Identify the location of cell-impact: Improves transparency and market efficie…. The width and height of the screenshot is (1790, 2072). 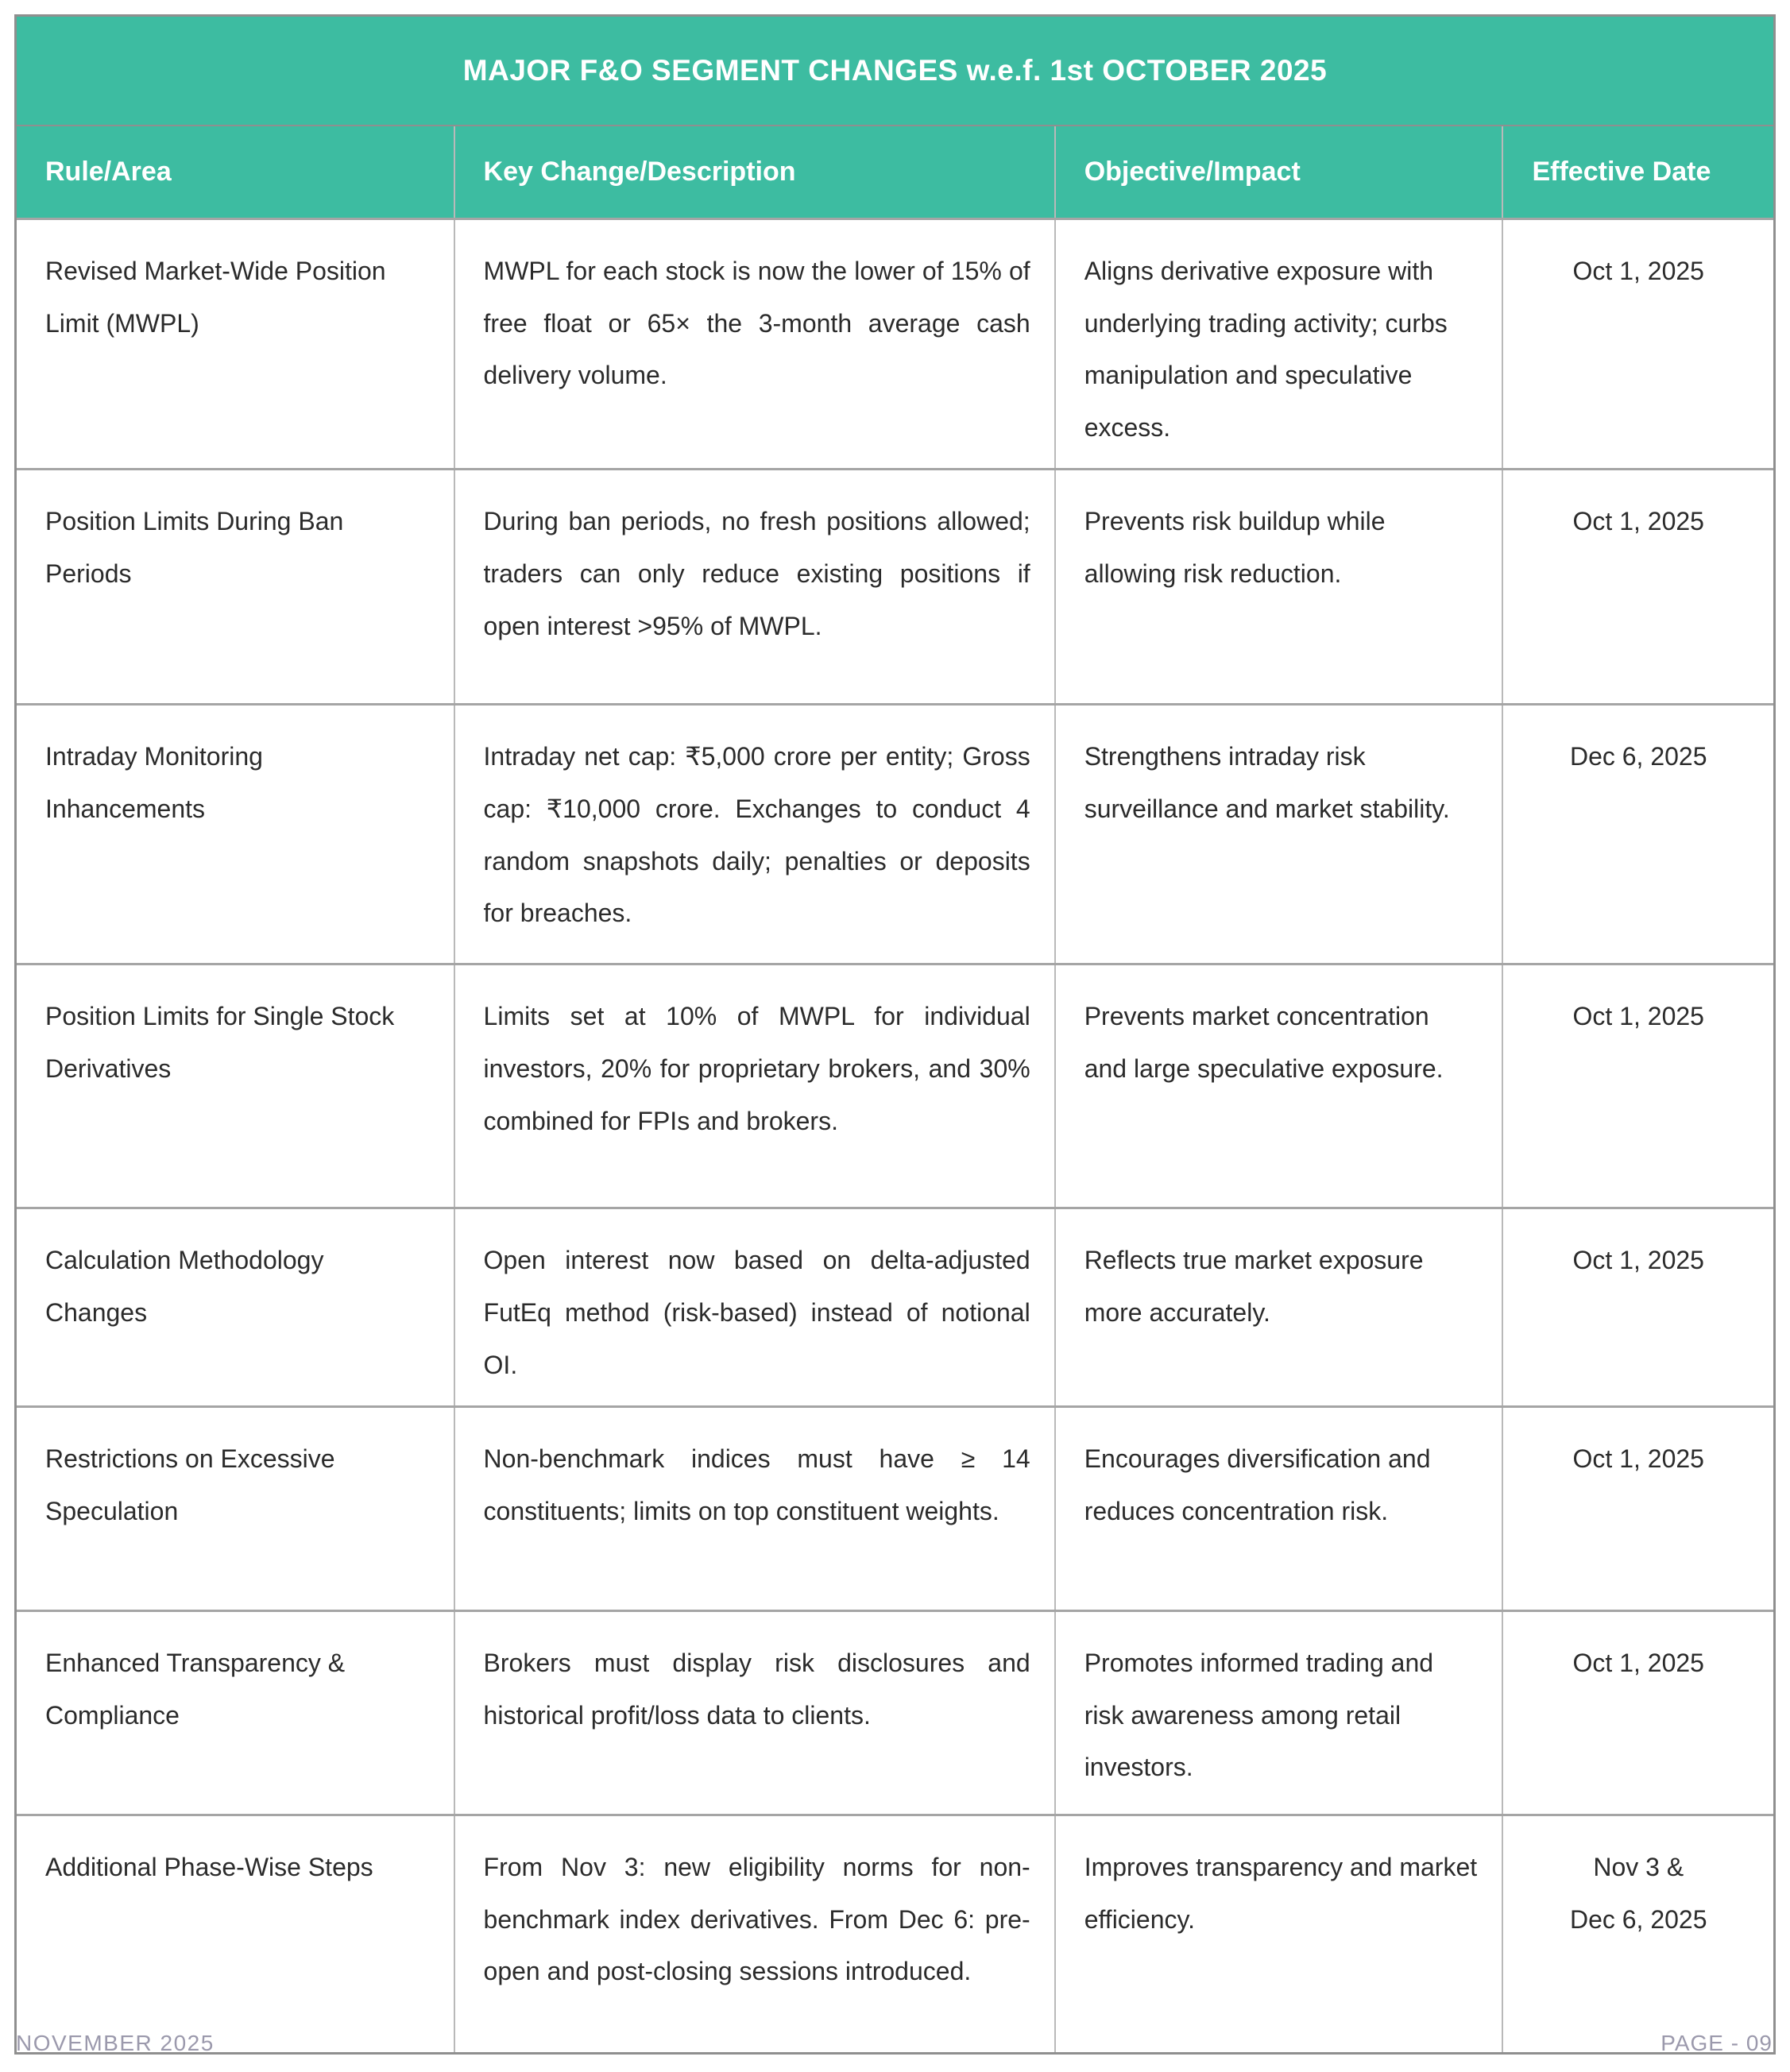
(1278, 1933).